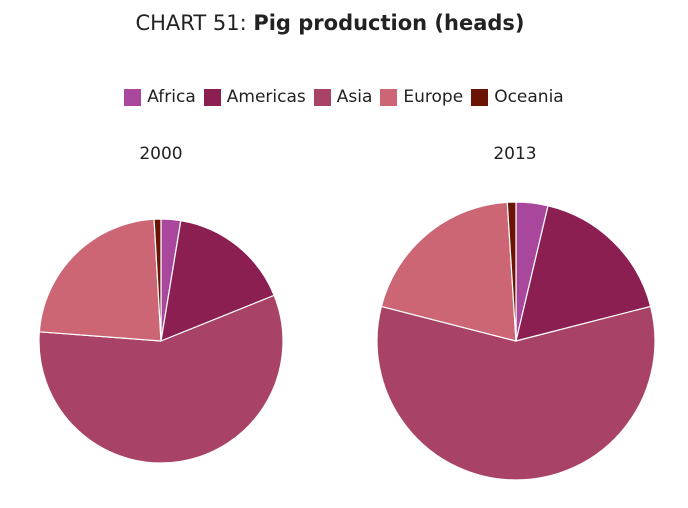 The width and height of the screenshot is (688, 508). I want to click on chart-title-prefix: CHART 51:, so click(194, 23).